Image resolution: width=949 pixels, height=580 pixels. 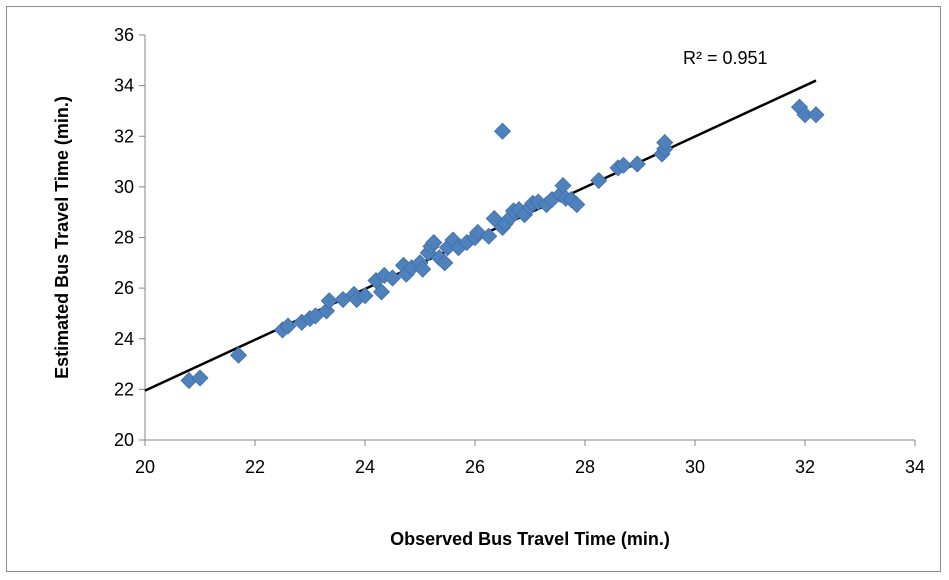 What do you see at coordinates (62, 237) in the screenshot?
I see `y-axis-title: Estimated Bus Travel Time (min.)` at bounding box center [62, 237].